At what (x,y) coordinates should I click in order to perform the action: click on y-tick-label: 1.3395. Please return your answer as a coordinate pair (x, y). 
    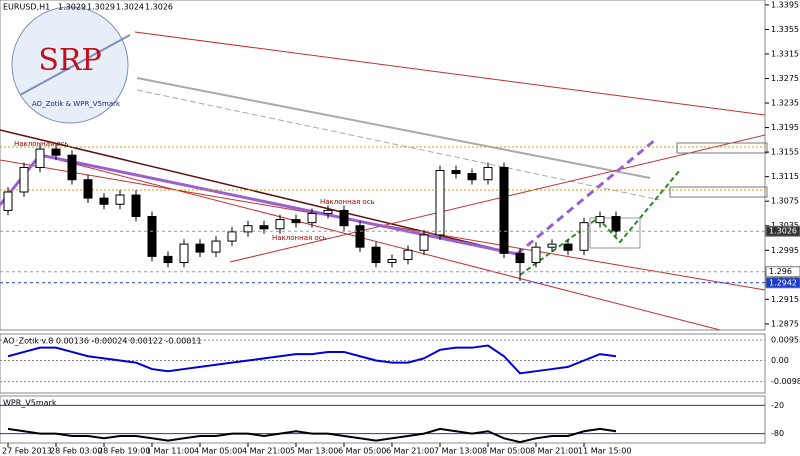
    Looking at the image, I should click on (785, 4).